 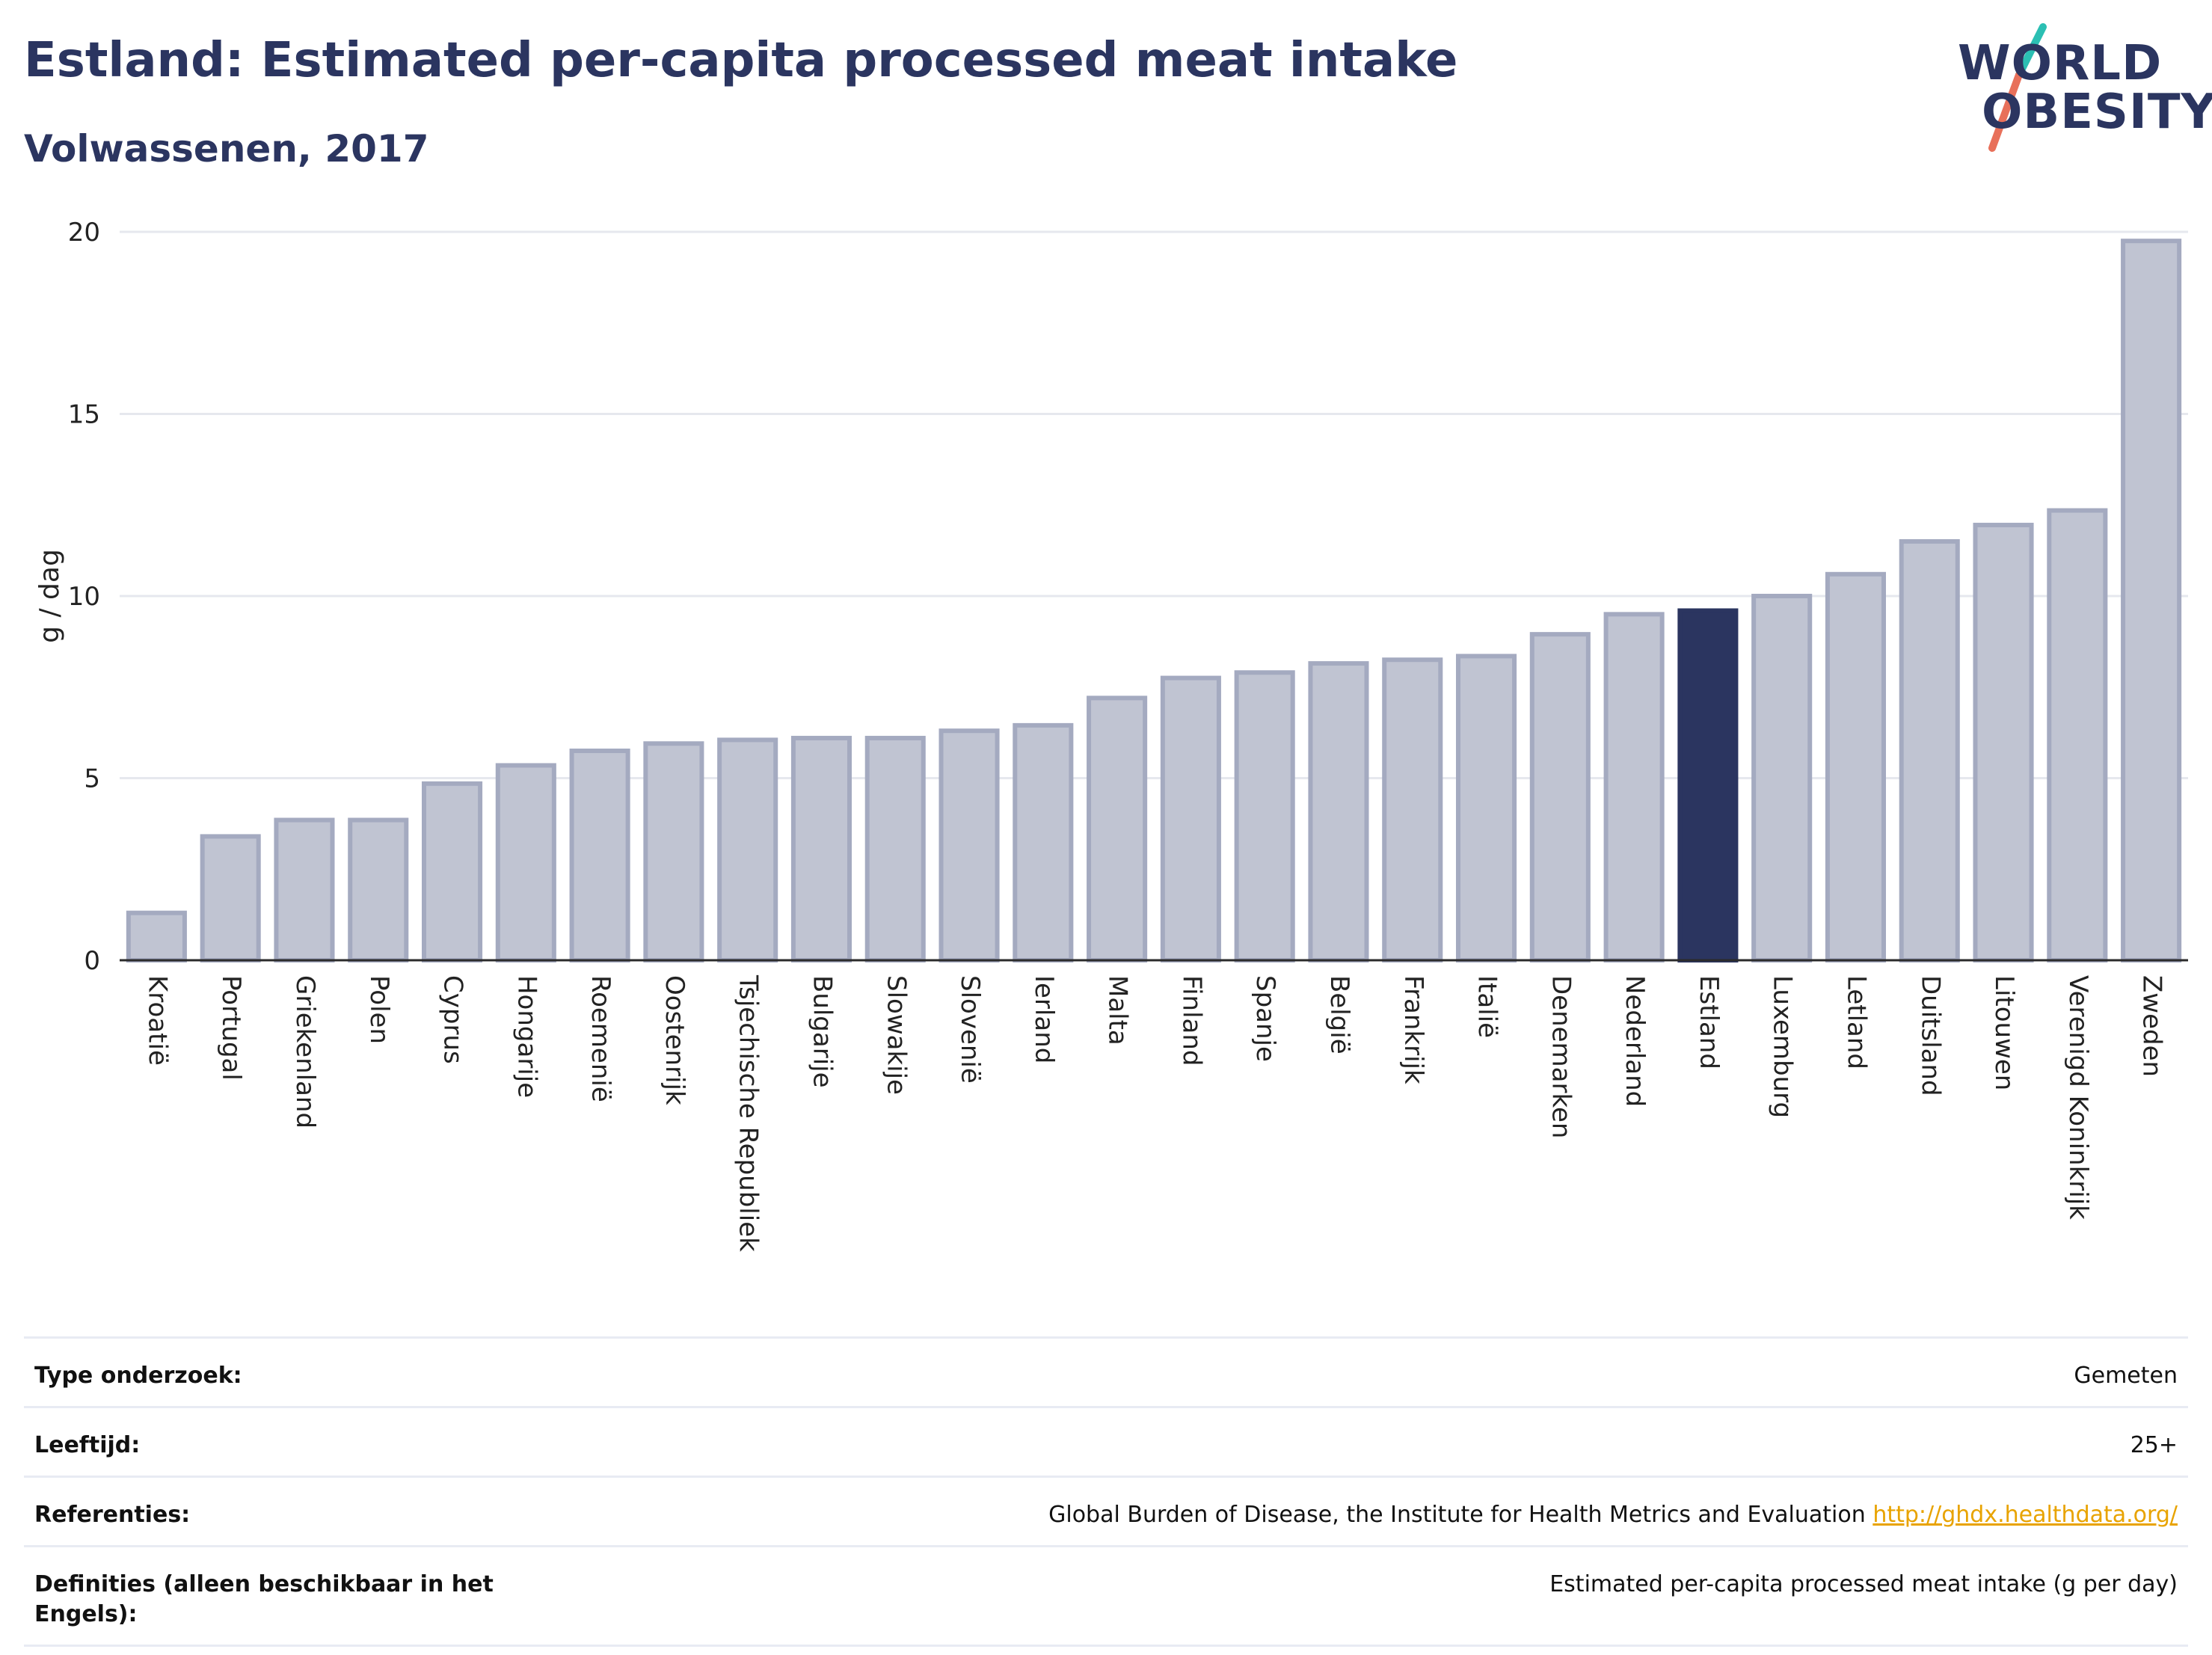 What do you see at coordinates (305, 1052) in the screenshot?
I see `x-tick-label: Griekenland` at bounding box center [305, 1052].